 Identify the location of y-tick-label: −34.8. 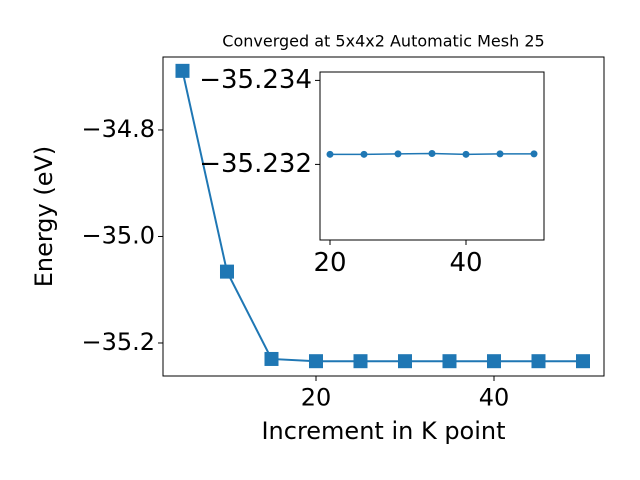
(118, 129).